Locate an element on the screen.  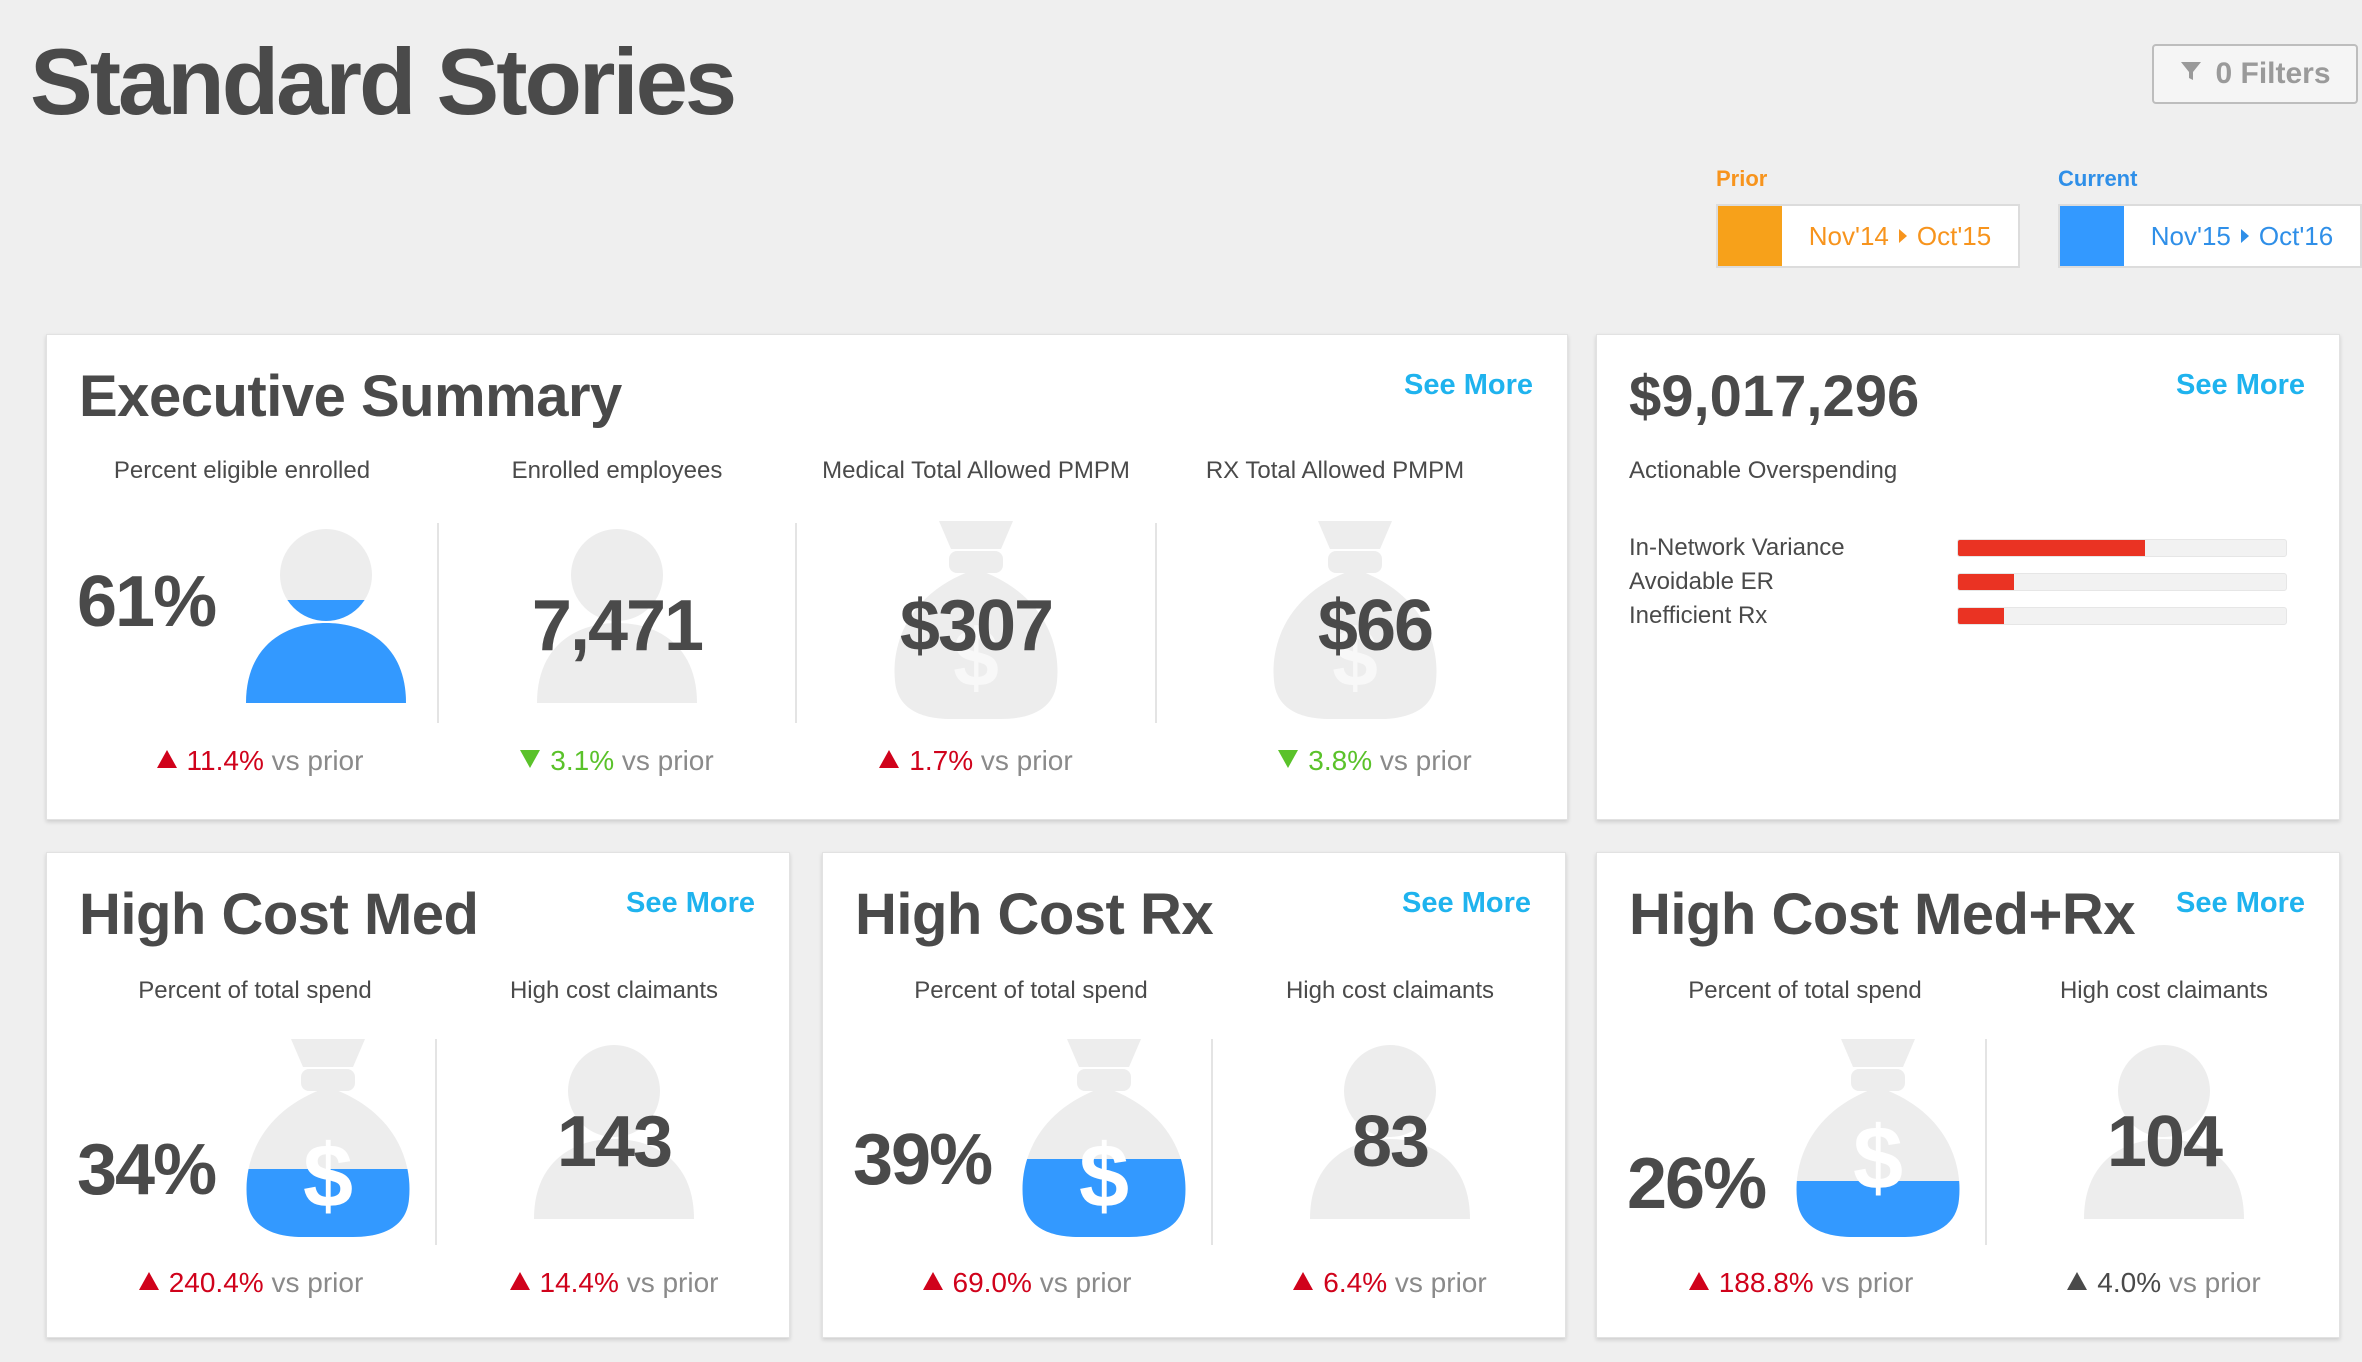
variance-row: In-Network Variance is located at coordinates (1969, 548).